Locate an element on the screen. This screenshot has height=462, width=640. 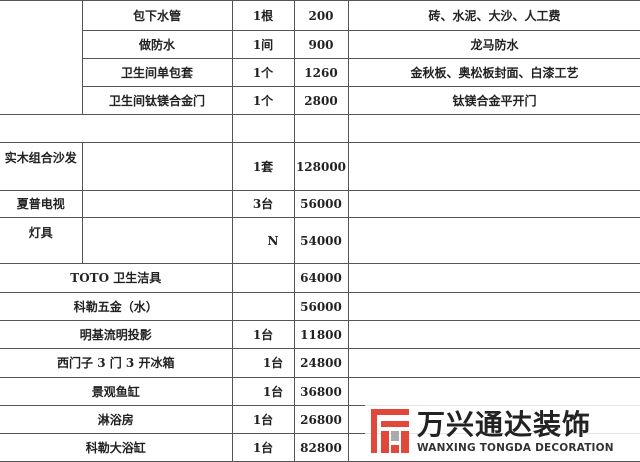
table-row: 西门子 3 门 3 开冰箱 1台 24800 is located at coordinates (320, 363).